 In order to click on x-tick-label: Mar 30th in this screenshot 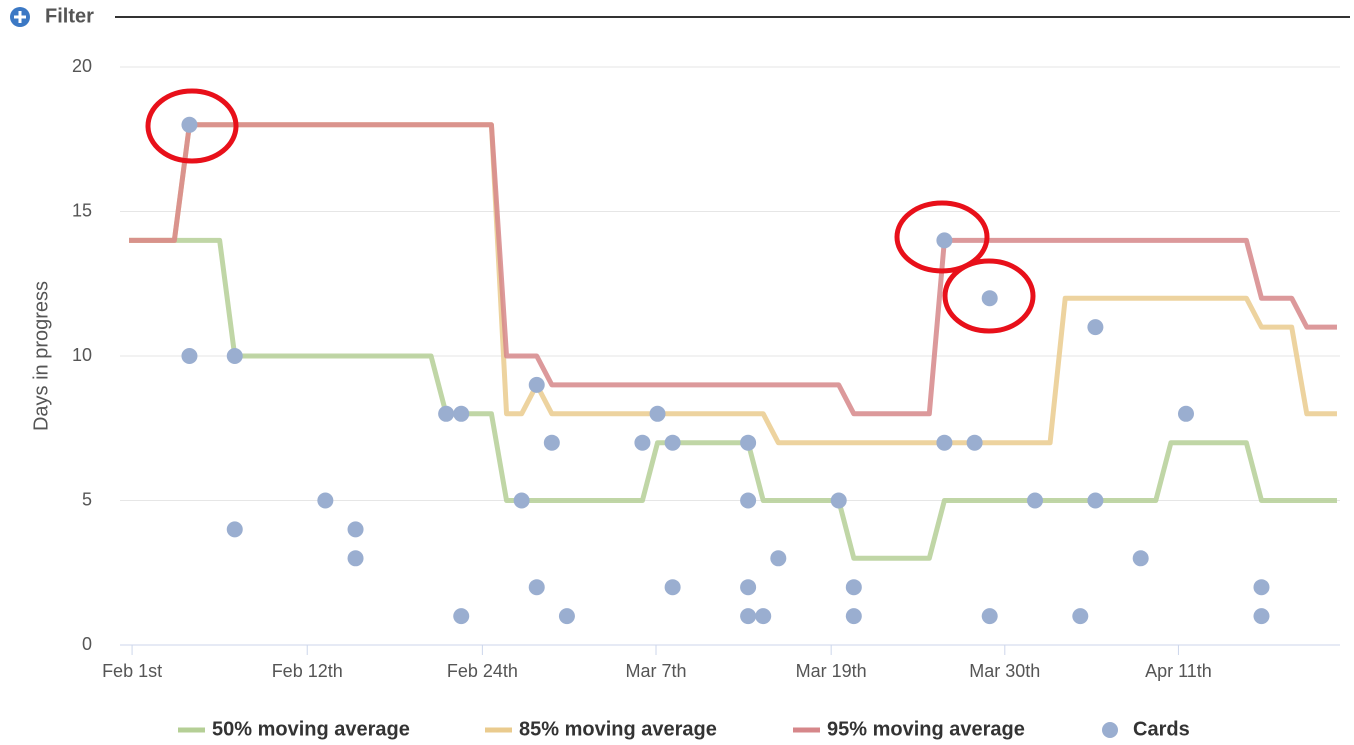, I will do `click(1004, 671)`.